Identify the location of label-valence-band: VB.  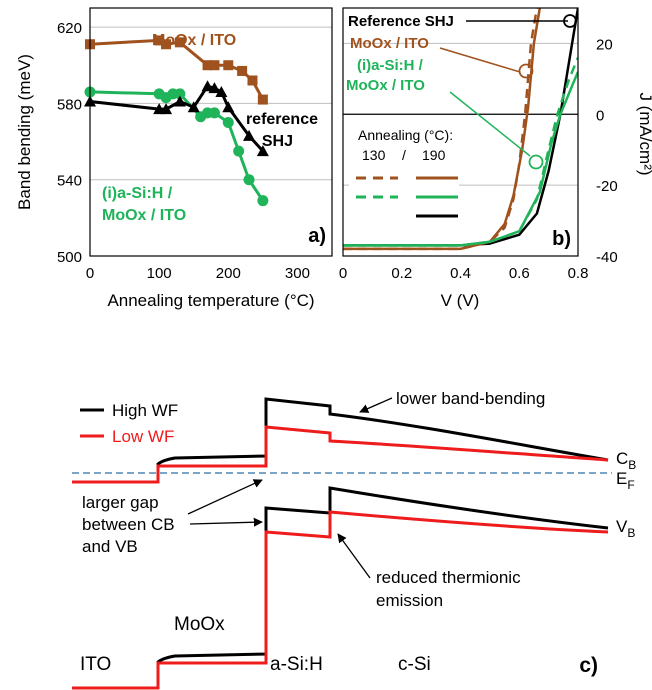
(625, 528).